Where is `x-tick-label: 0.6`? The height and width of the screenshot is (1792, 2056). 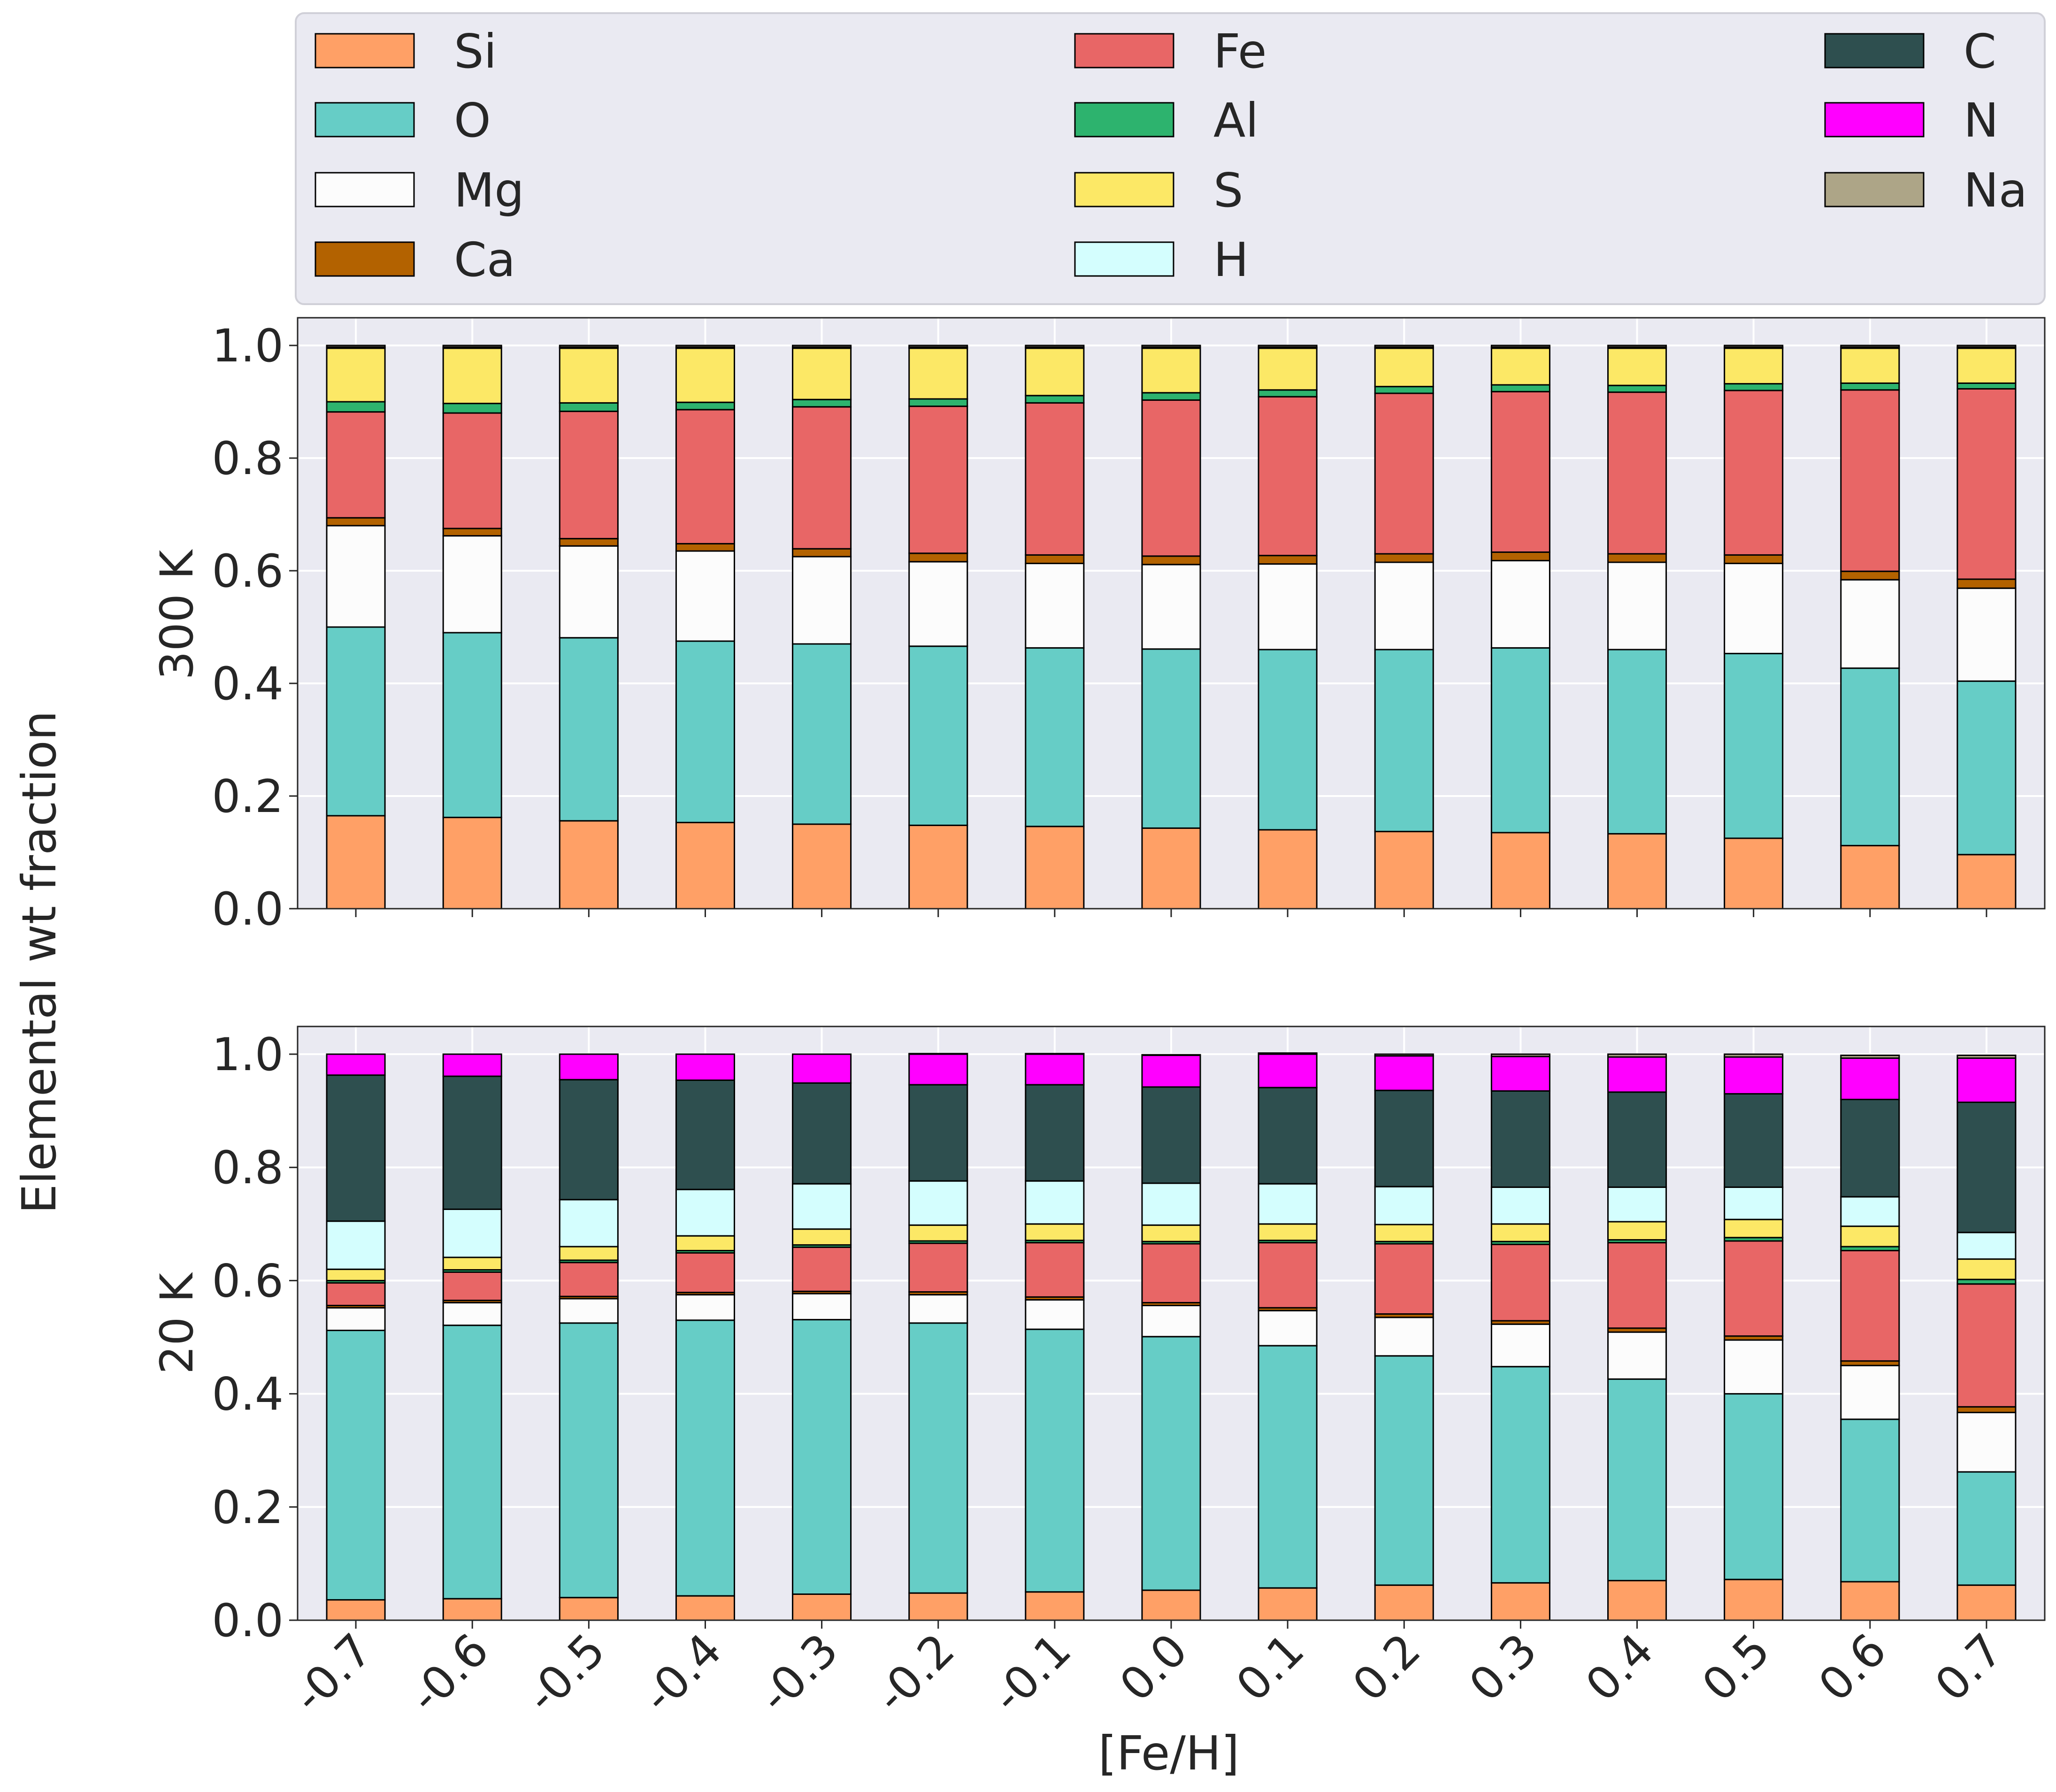
x-tick-label: 0.6 is located at coordinates (1852, 1667).